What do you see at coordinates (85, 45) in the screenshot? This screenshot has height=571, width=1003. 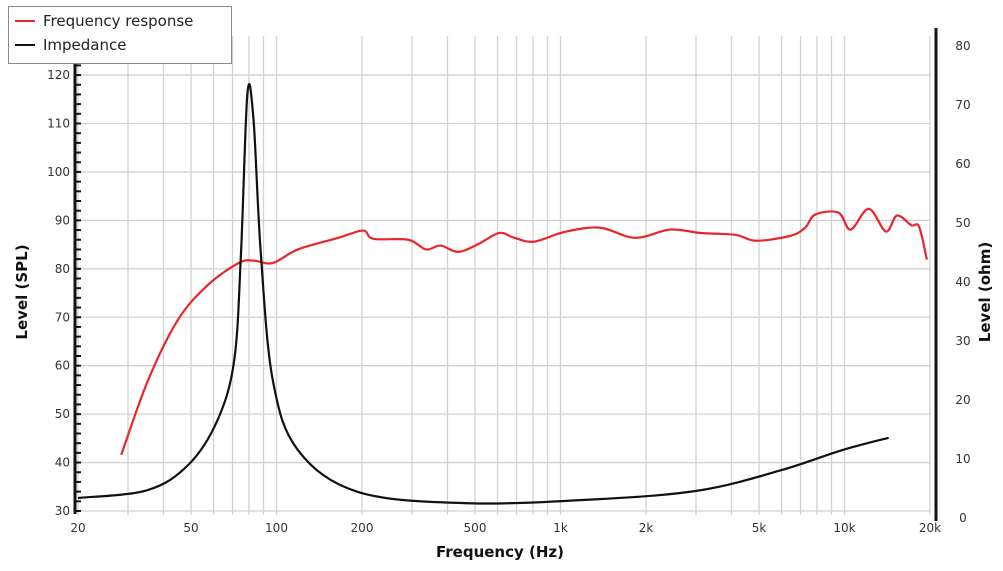 I see `legend-label: Impedance` at bounding box center [85, 45].